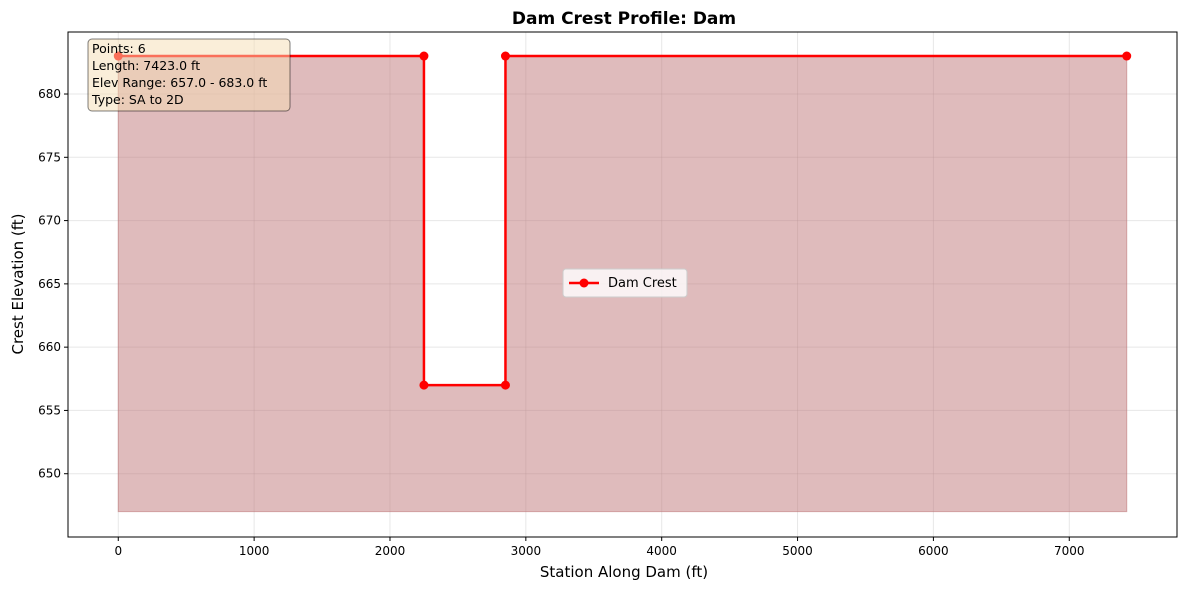 Image resolution: width=1189 pixels, height=590 pixels. I want to click on y-tick-label: 665, so click(49, 284).